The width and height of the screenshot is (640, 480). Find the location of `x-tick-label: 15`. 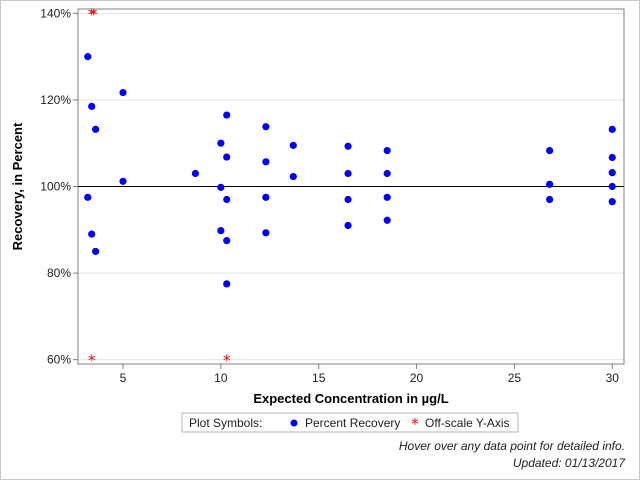

x-tick-label: 15 is located at coordinates (319, 378).